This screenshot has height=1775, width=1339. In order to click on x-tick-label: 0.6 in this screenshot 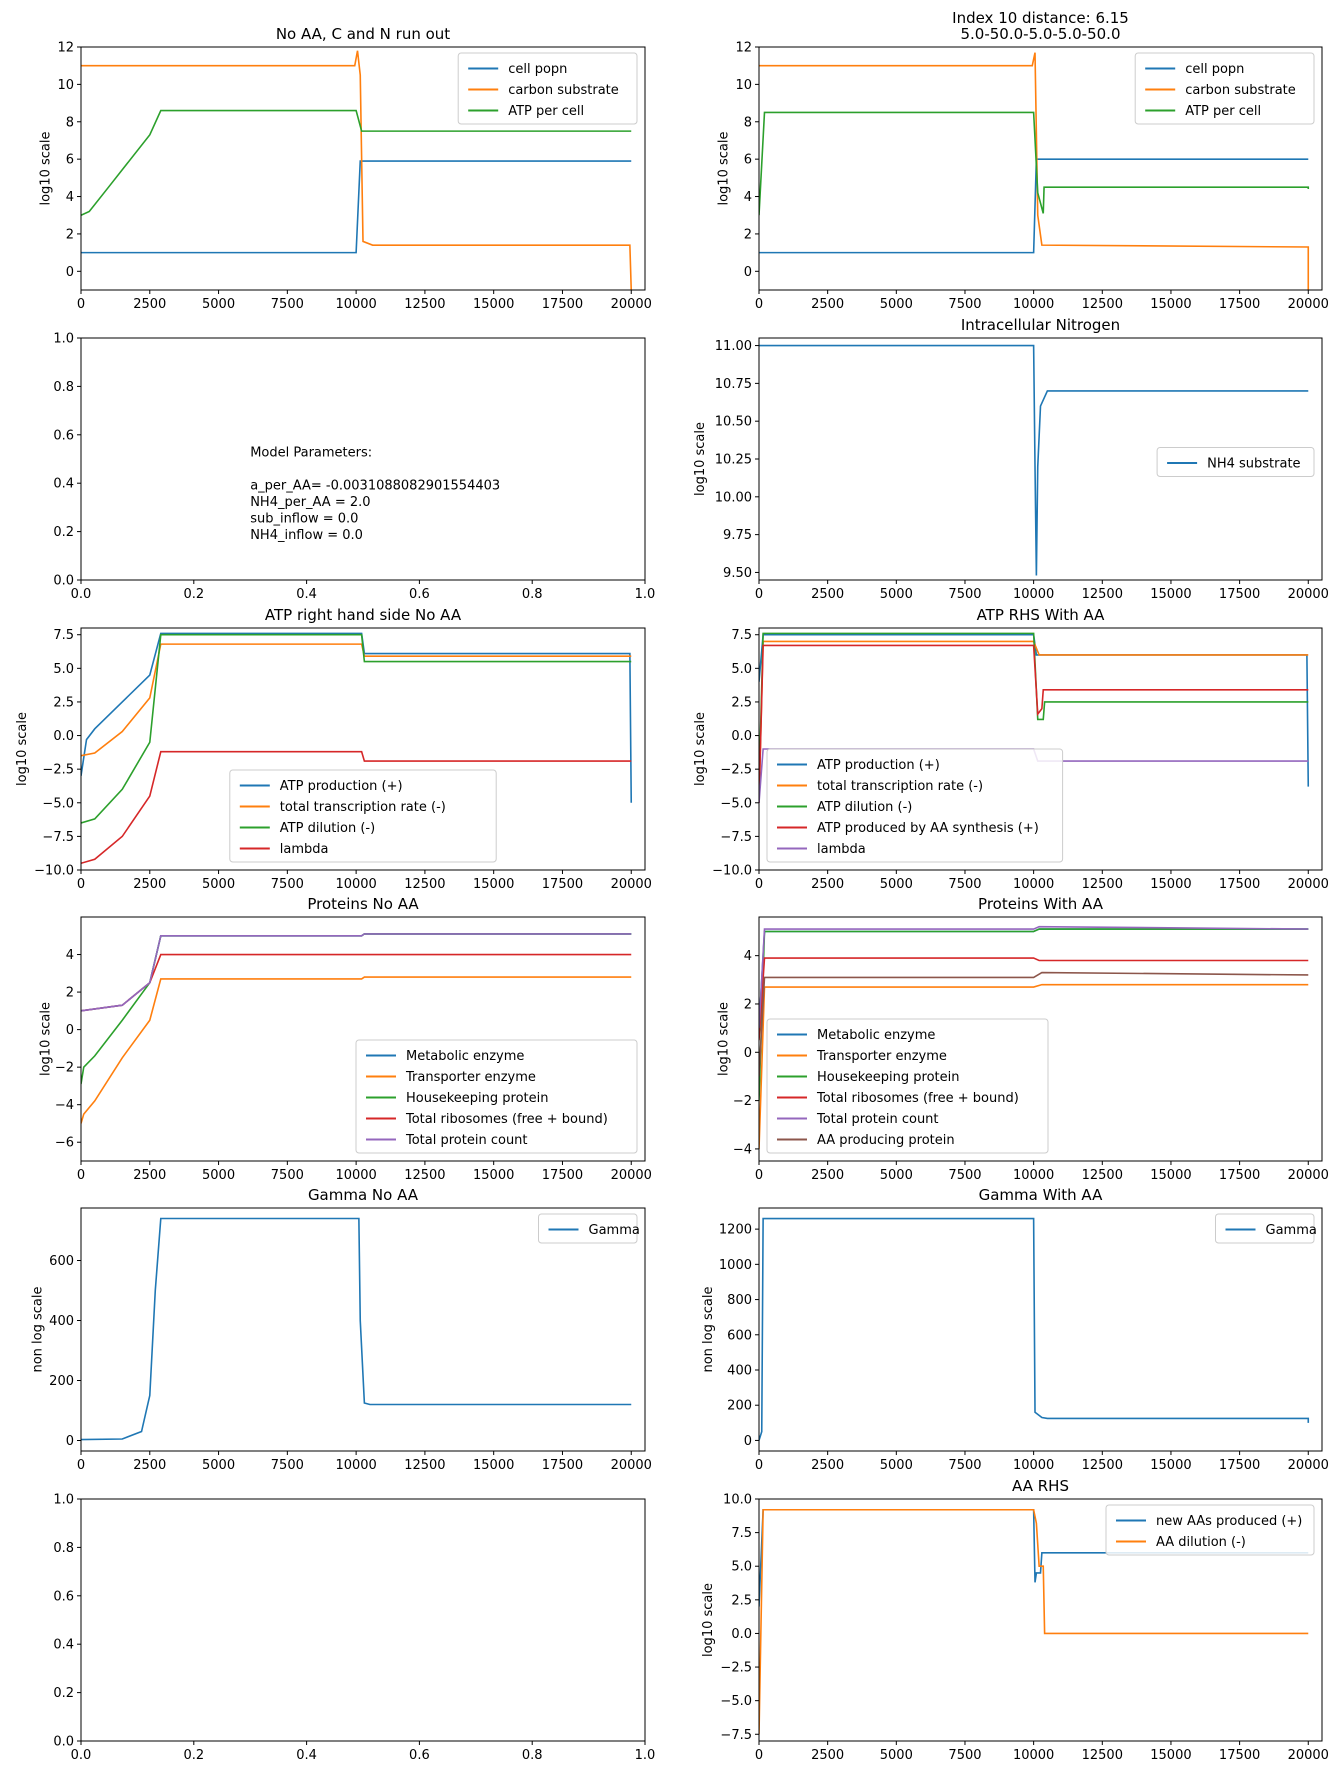, I will do `click(419, 1755)`.